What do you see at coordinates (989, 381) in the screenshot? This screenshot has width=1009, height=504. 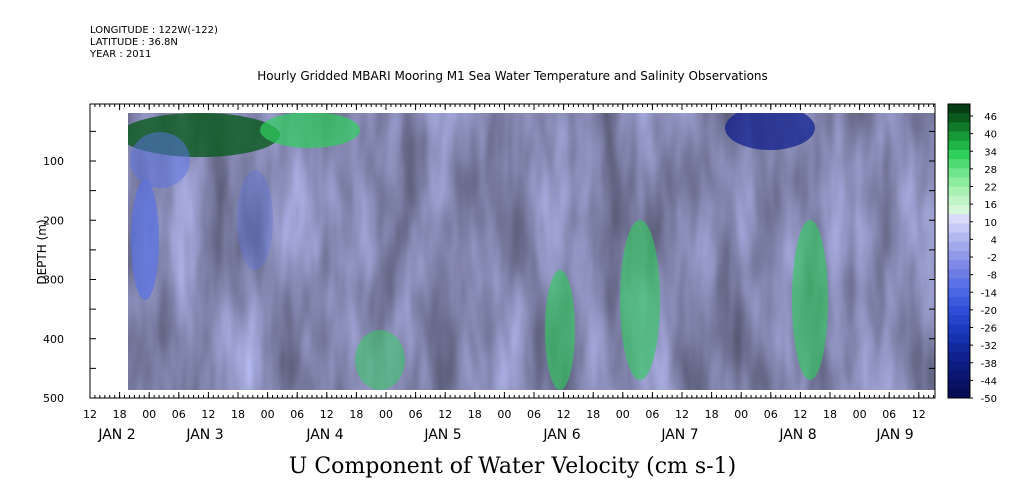 I see `colorbar-label: -44` at bounding box center [989, 381].